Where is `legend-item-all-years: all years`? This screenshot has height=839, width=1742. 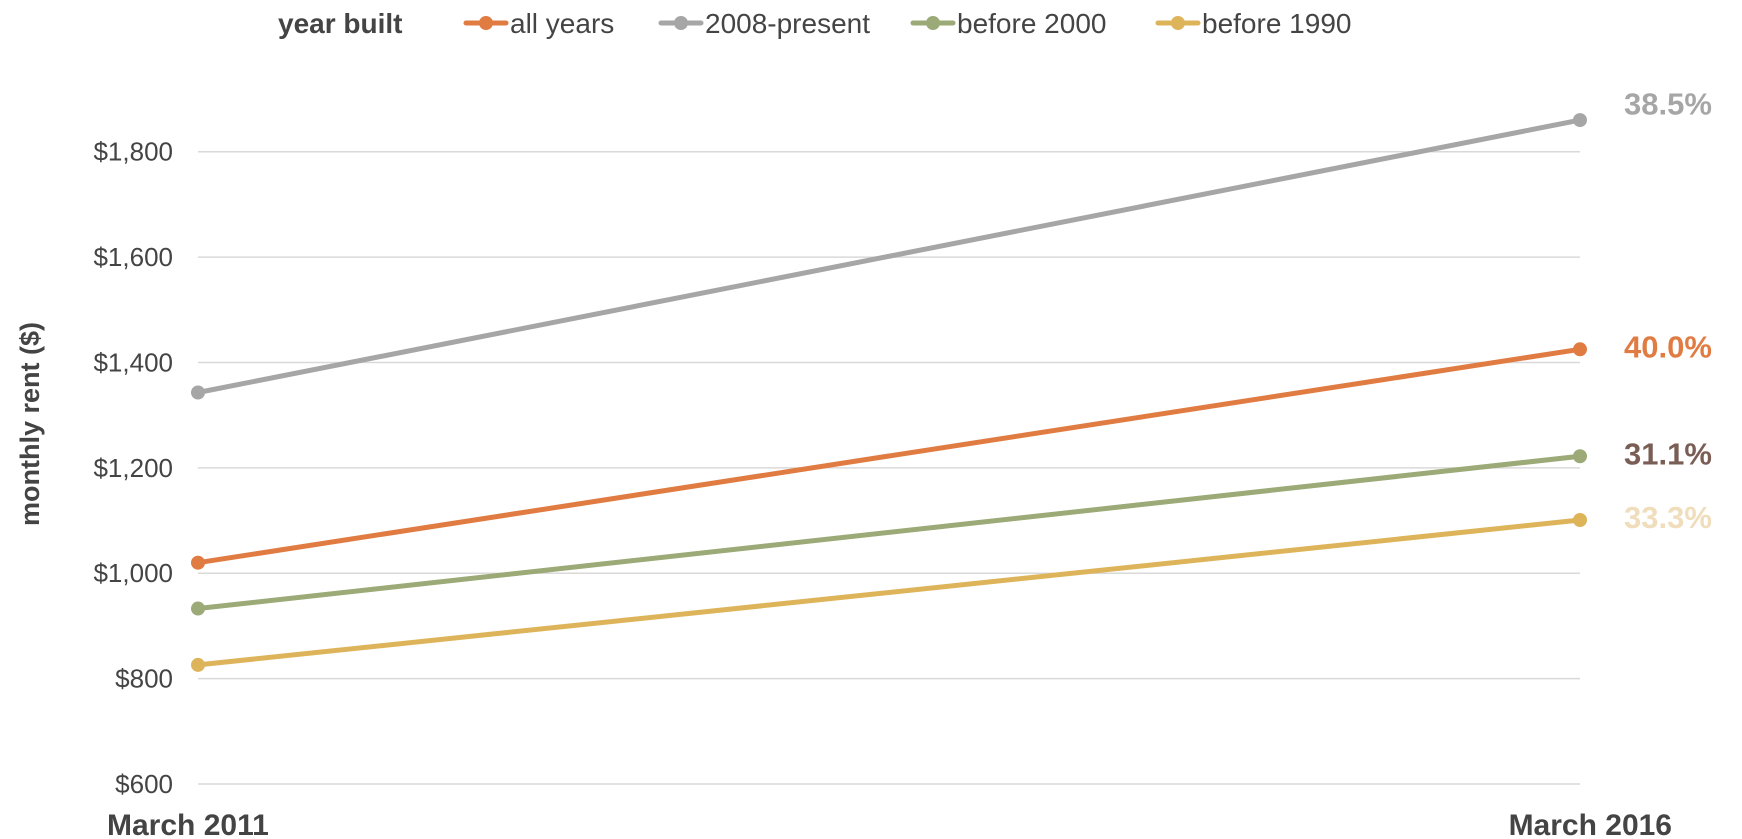
legend-item-all-years: all years is located at coordinates (538, 23).